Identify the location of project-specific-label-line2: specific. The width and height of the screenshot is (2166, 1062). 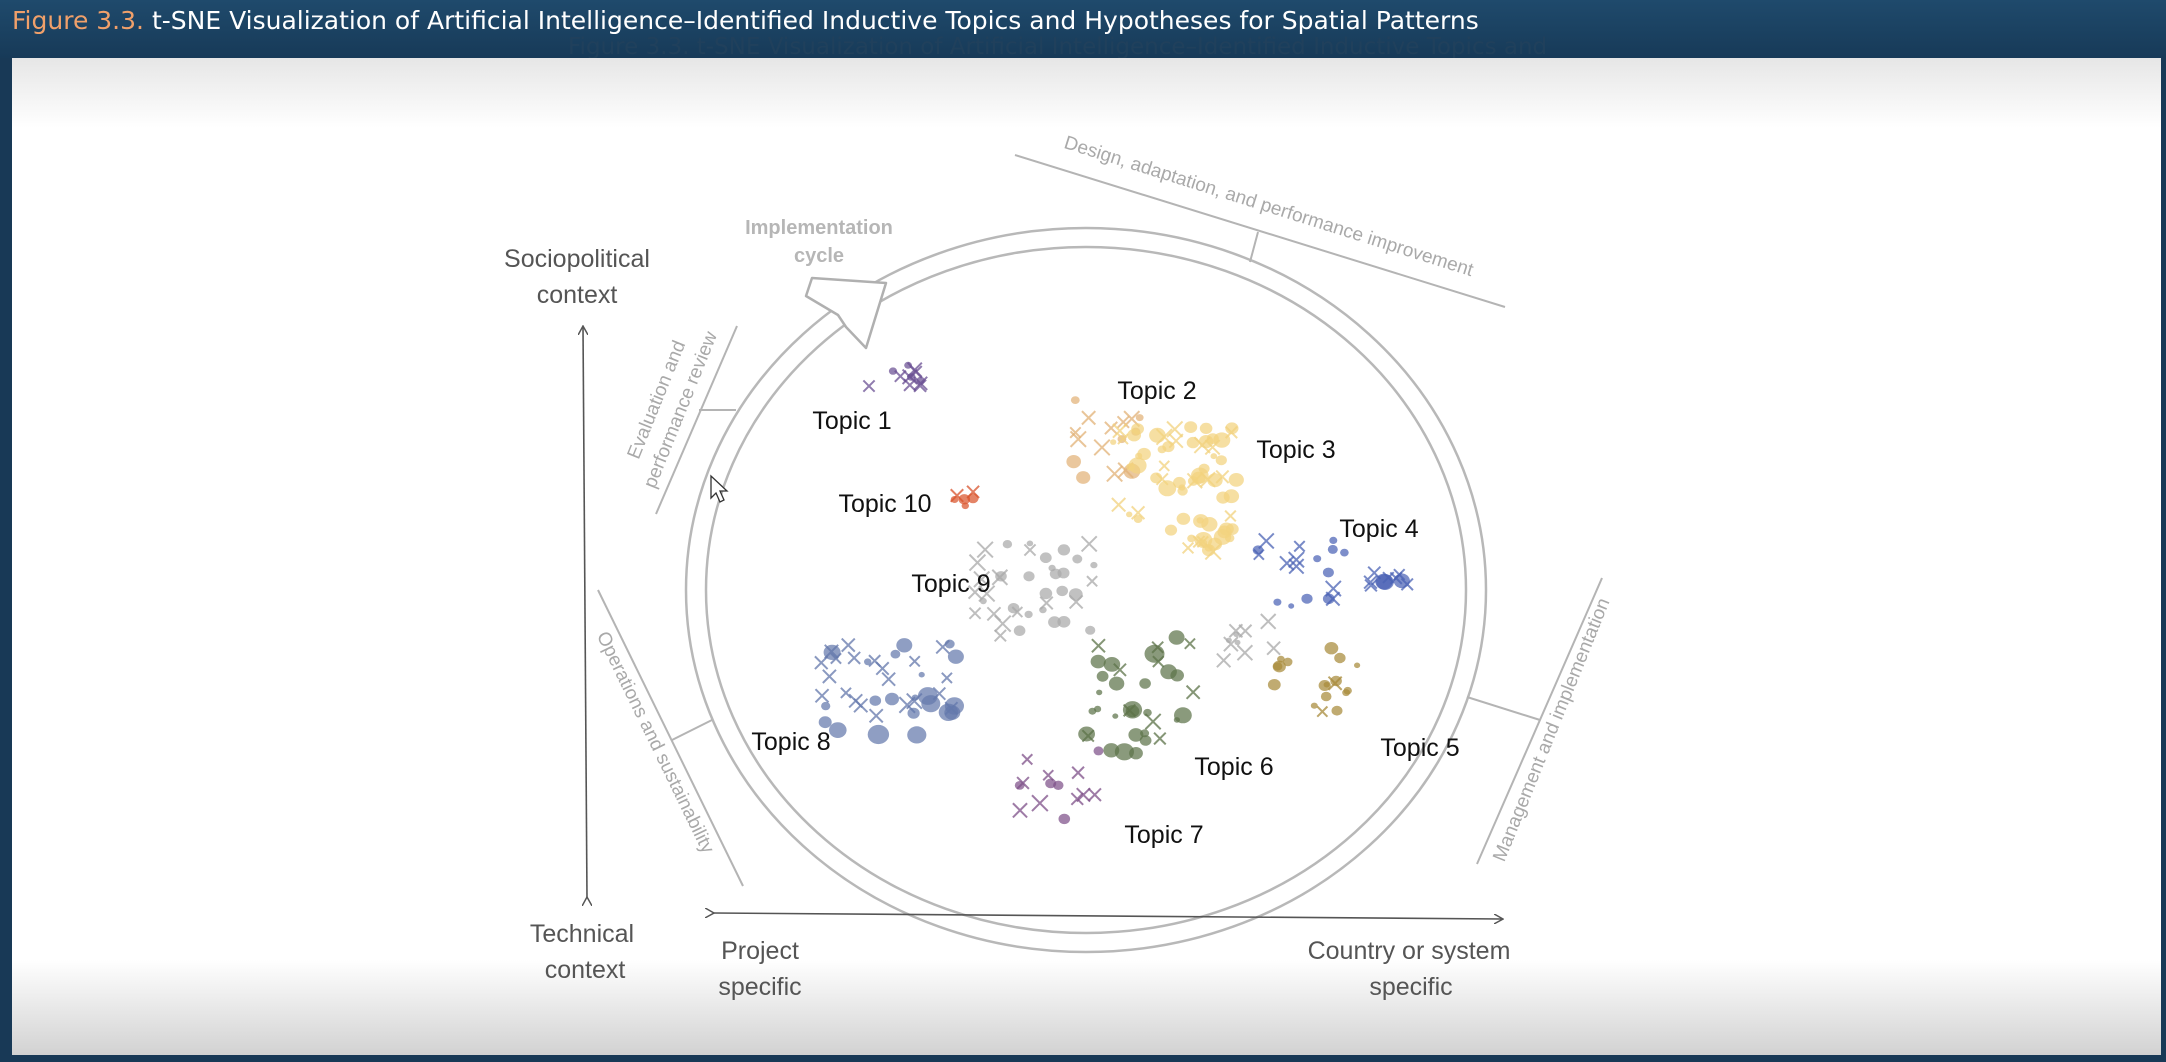
(759, 987).